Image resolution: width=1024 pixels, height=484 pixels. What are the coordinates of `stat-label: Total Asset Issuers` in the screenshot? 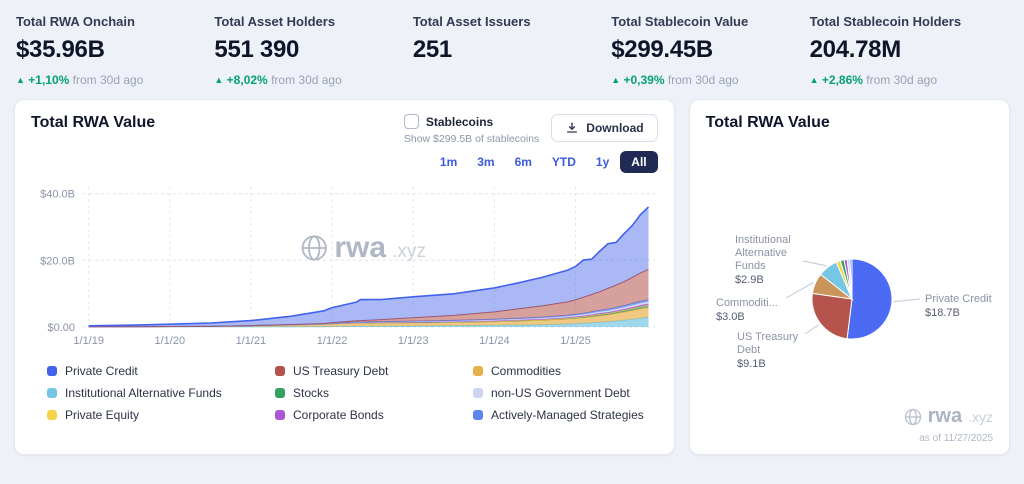 It's located at (471, 21).